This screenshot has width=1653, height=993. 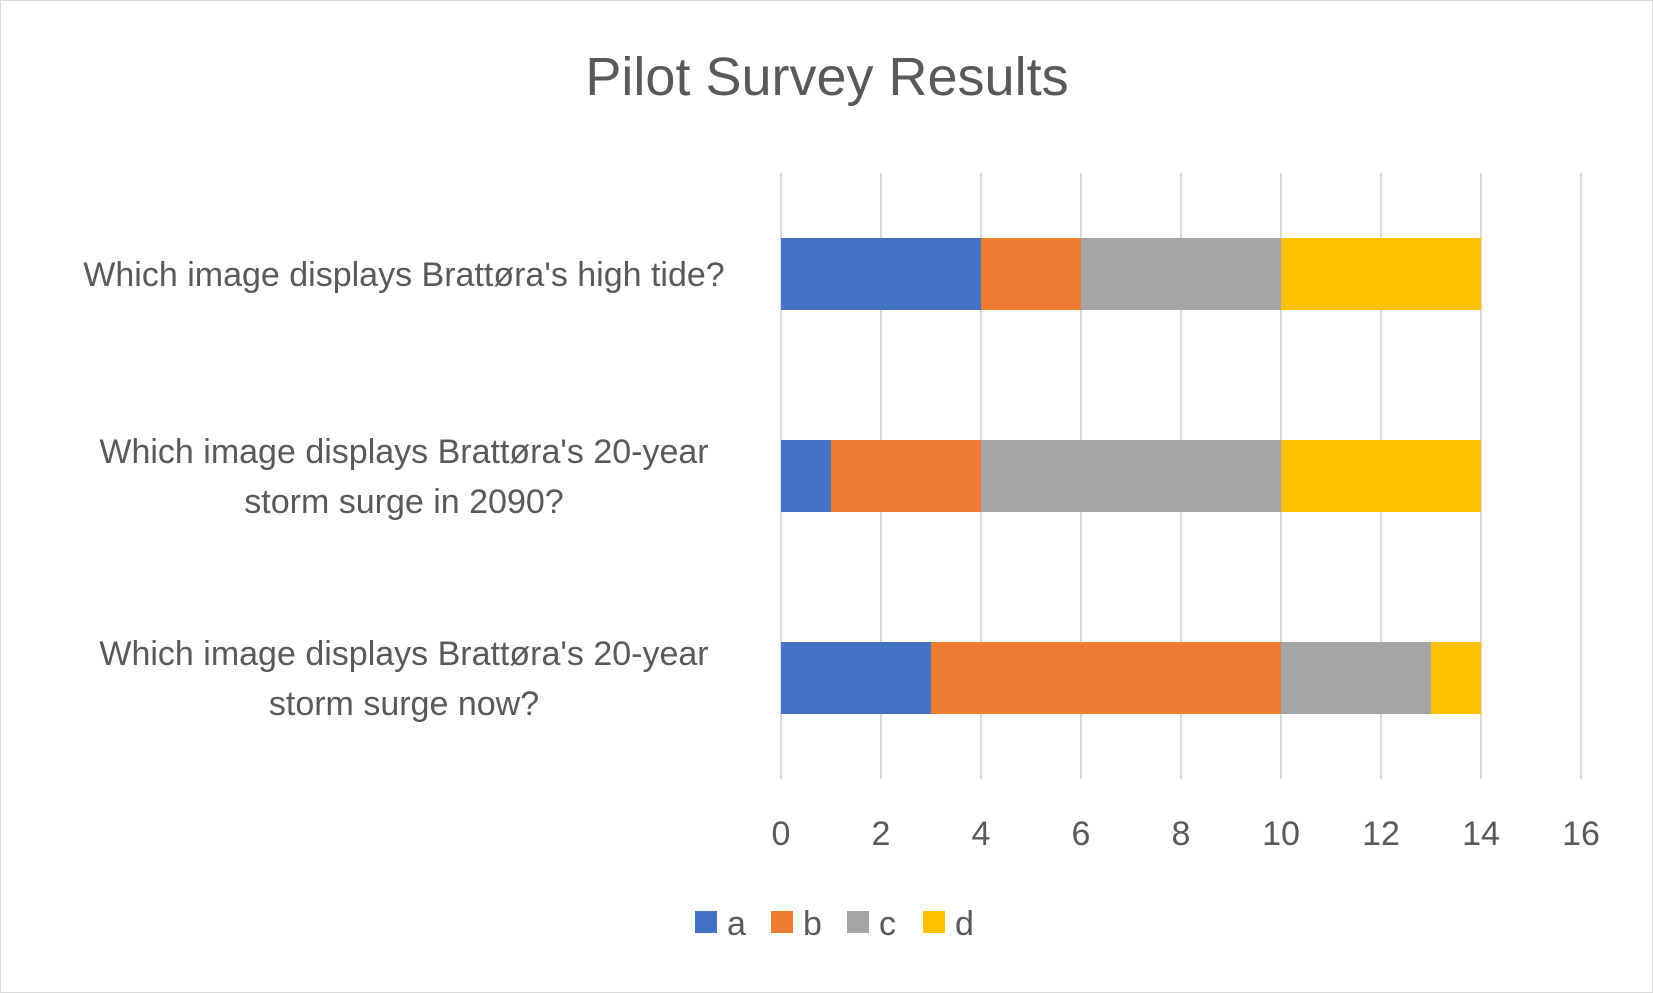 I want to click on x-axis-ticks: 0 2 4 6 8 10 12 14 16, so click(x=1186, y=834).